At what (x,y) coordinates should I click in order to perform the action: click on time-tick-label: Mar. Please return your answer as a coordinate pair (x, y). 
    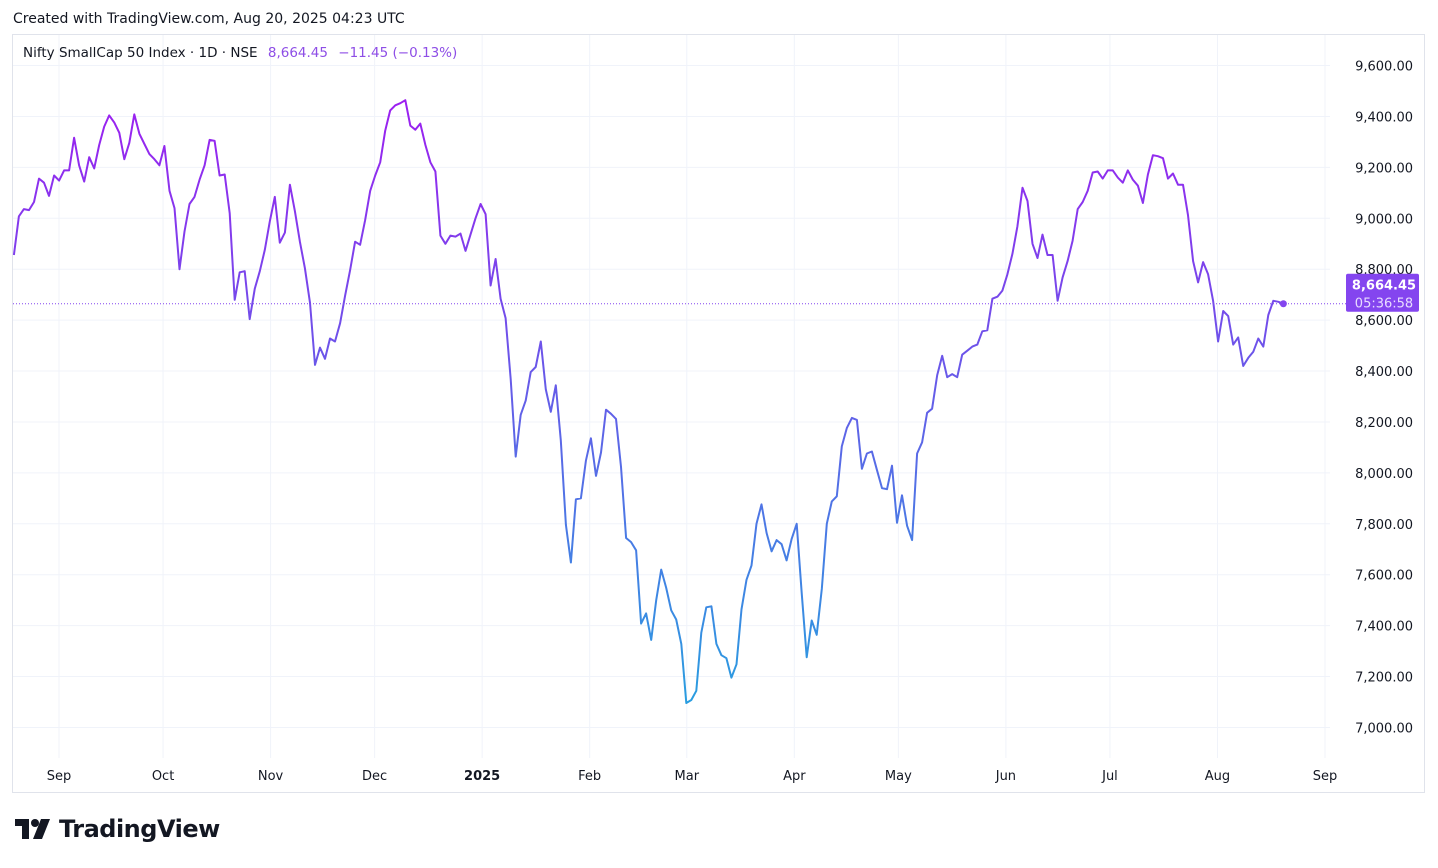
    Looking at the image, I should click on (687, 776).